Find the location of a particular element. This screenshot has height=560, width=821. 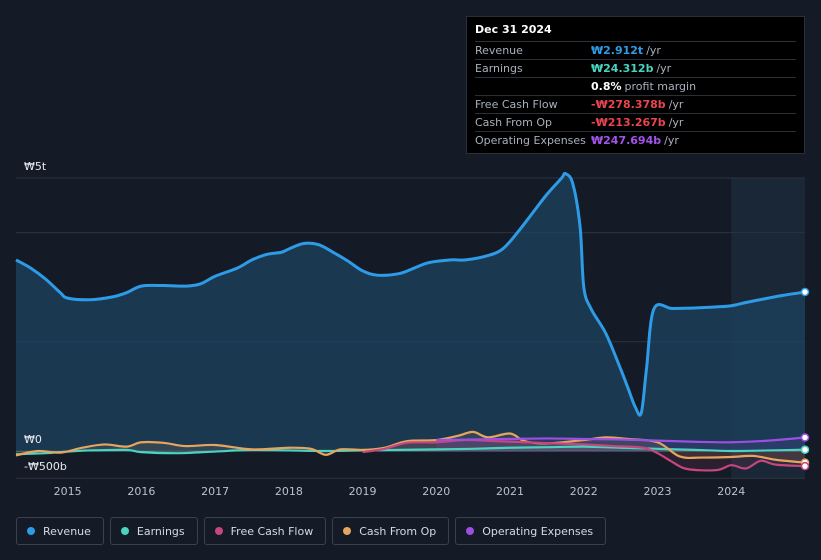

free-cash-flow-line is located at coordinates (584, 455).